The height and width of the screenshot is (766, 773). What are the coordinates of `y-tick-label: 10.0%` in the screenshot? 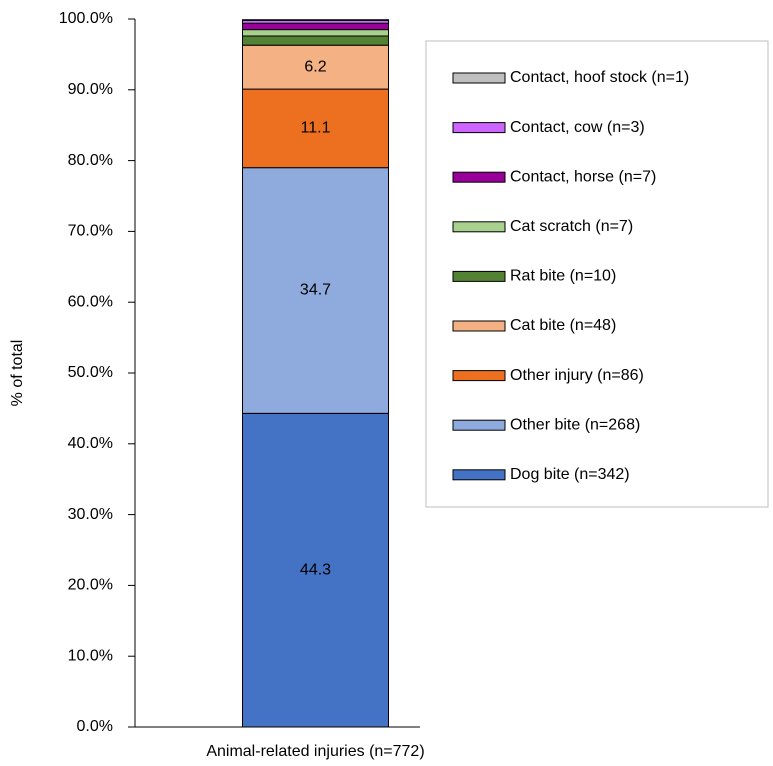 It's located at (90, 655).